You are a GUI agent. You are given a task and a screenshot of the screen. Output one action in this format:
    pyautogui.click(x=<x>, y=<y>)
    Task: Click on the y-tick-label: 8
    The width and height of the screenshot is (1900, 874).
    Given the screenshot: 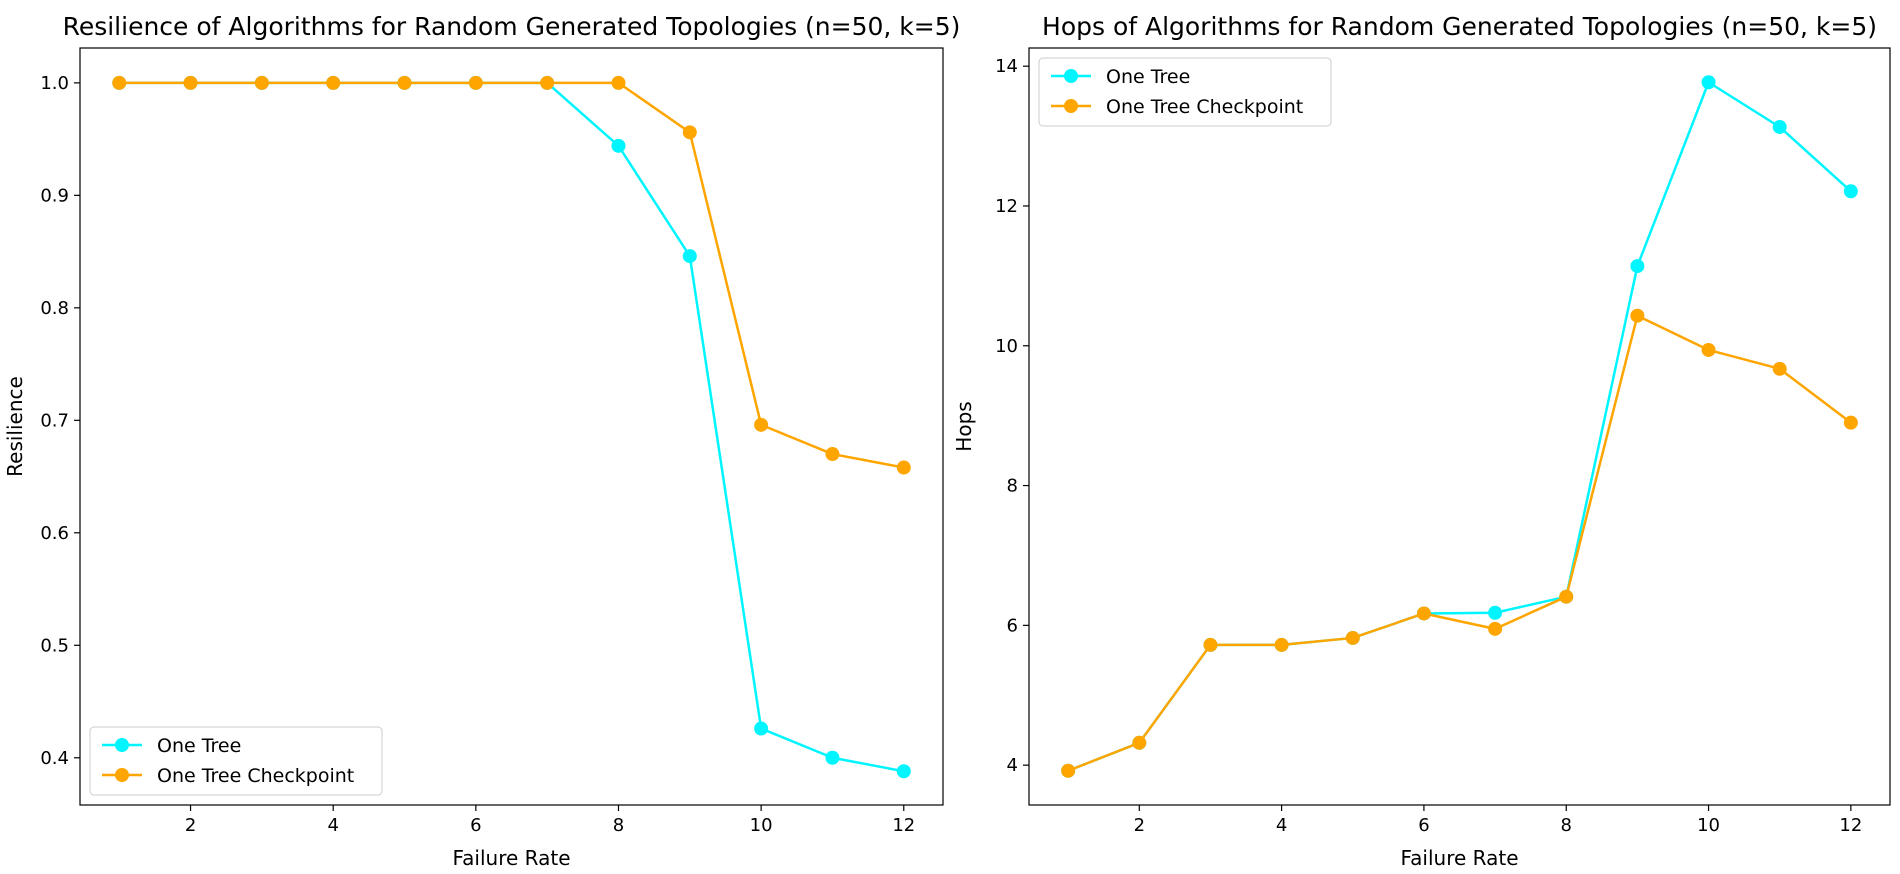 What is the action you would take?
    pyautogui.click(x=1012, y=486)
    